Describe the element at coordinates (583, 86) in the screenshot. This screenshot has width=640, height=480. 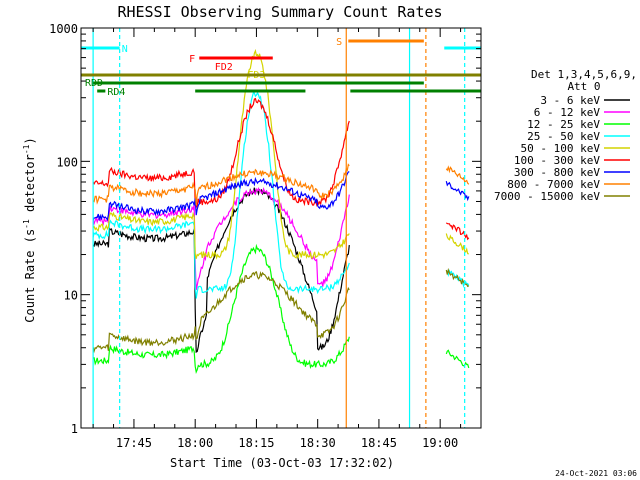
I see `legend-title: Att 0` at that location.